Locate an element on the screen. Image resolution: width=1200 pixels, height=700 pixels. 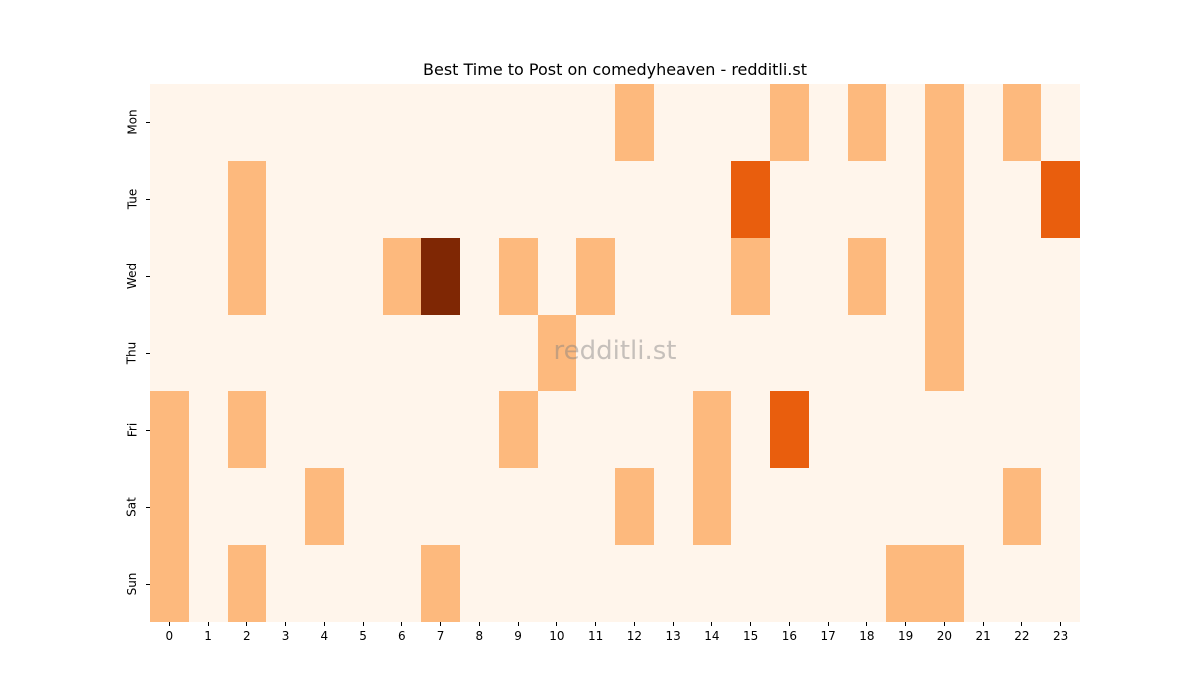
x-tick: 2 is located at coordinates (247, 632).